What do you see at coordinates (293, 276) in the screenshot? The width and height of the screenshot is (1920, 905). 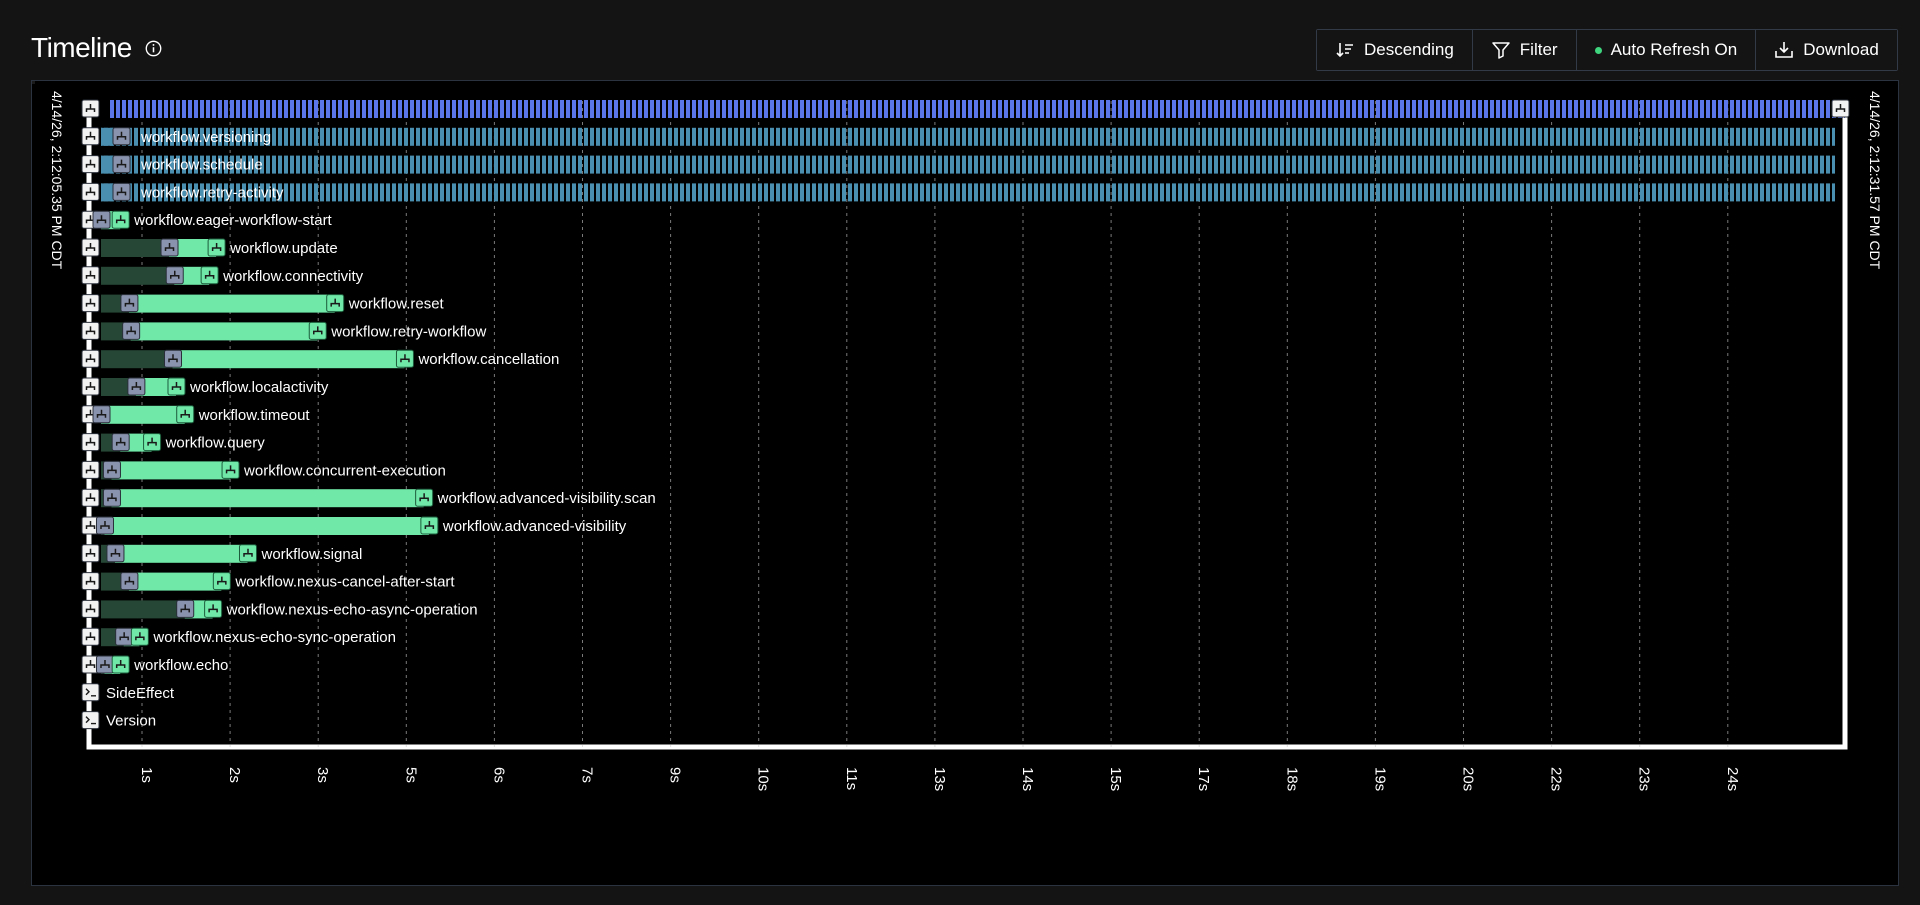 I see `row-label: workflow.connectivity` at bounding box center [293, 276].